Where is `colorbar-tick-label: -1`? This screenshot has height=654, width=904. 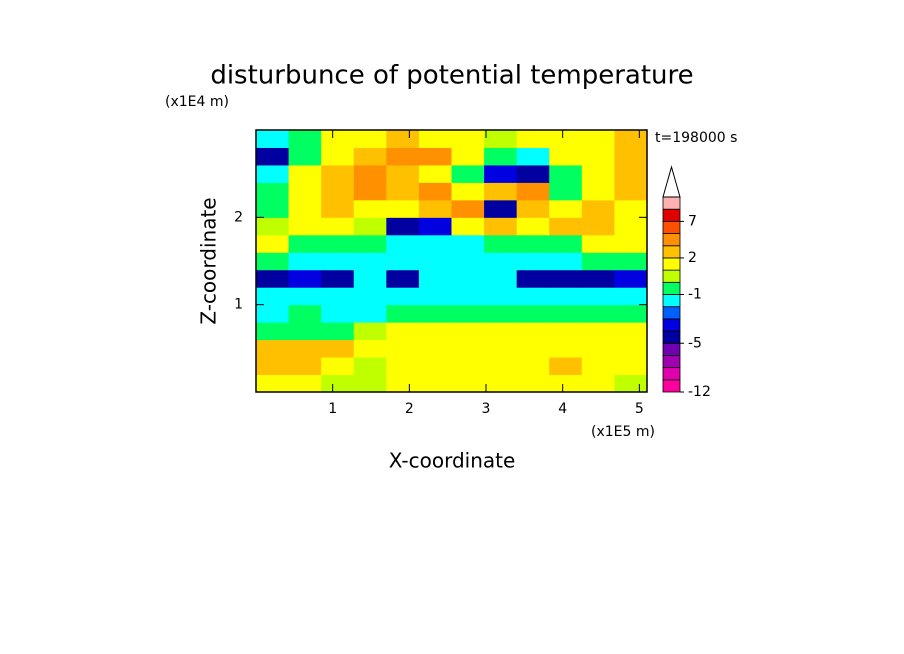 colorbar-tick-label: -1 is located at coordinates (695, 295).